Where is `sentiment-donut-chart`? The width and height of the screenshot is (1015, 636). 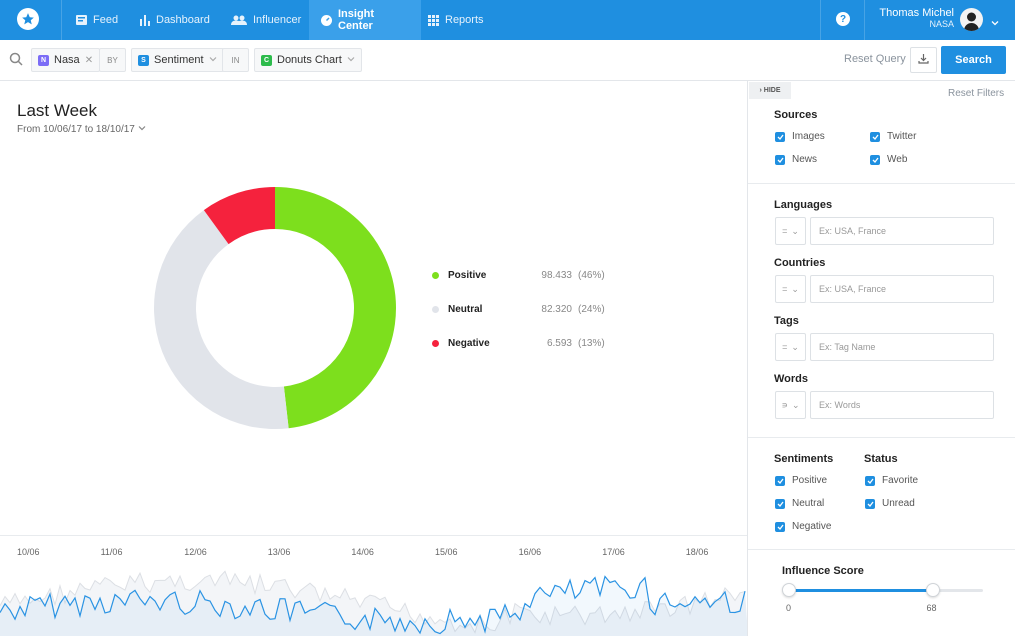
sentiment-donut-chart is located at coordinates (275, 308).